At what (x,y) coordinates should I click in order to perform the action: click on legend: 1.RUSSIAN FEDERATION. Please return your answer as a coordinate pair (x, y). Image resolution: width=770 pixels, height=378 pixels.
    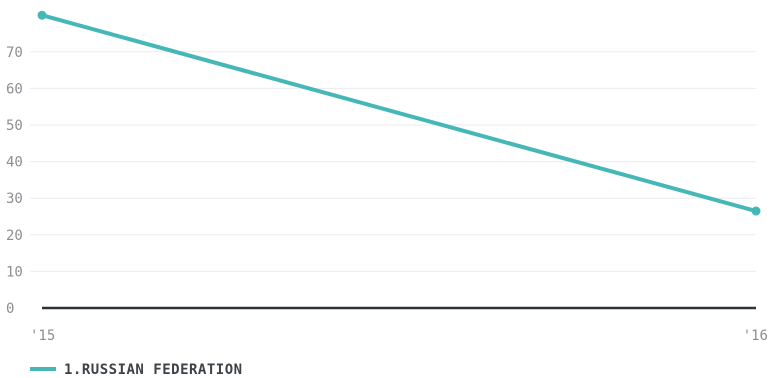
    Looking at the image, I should click on (136, 370).